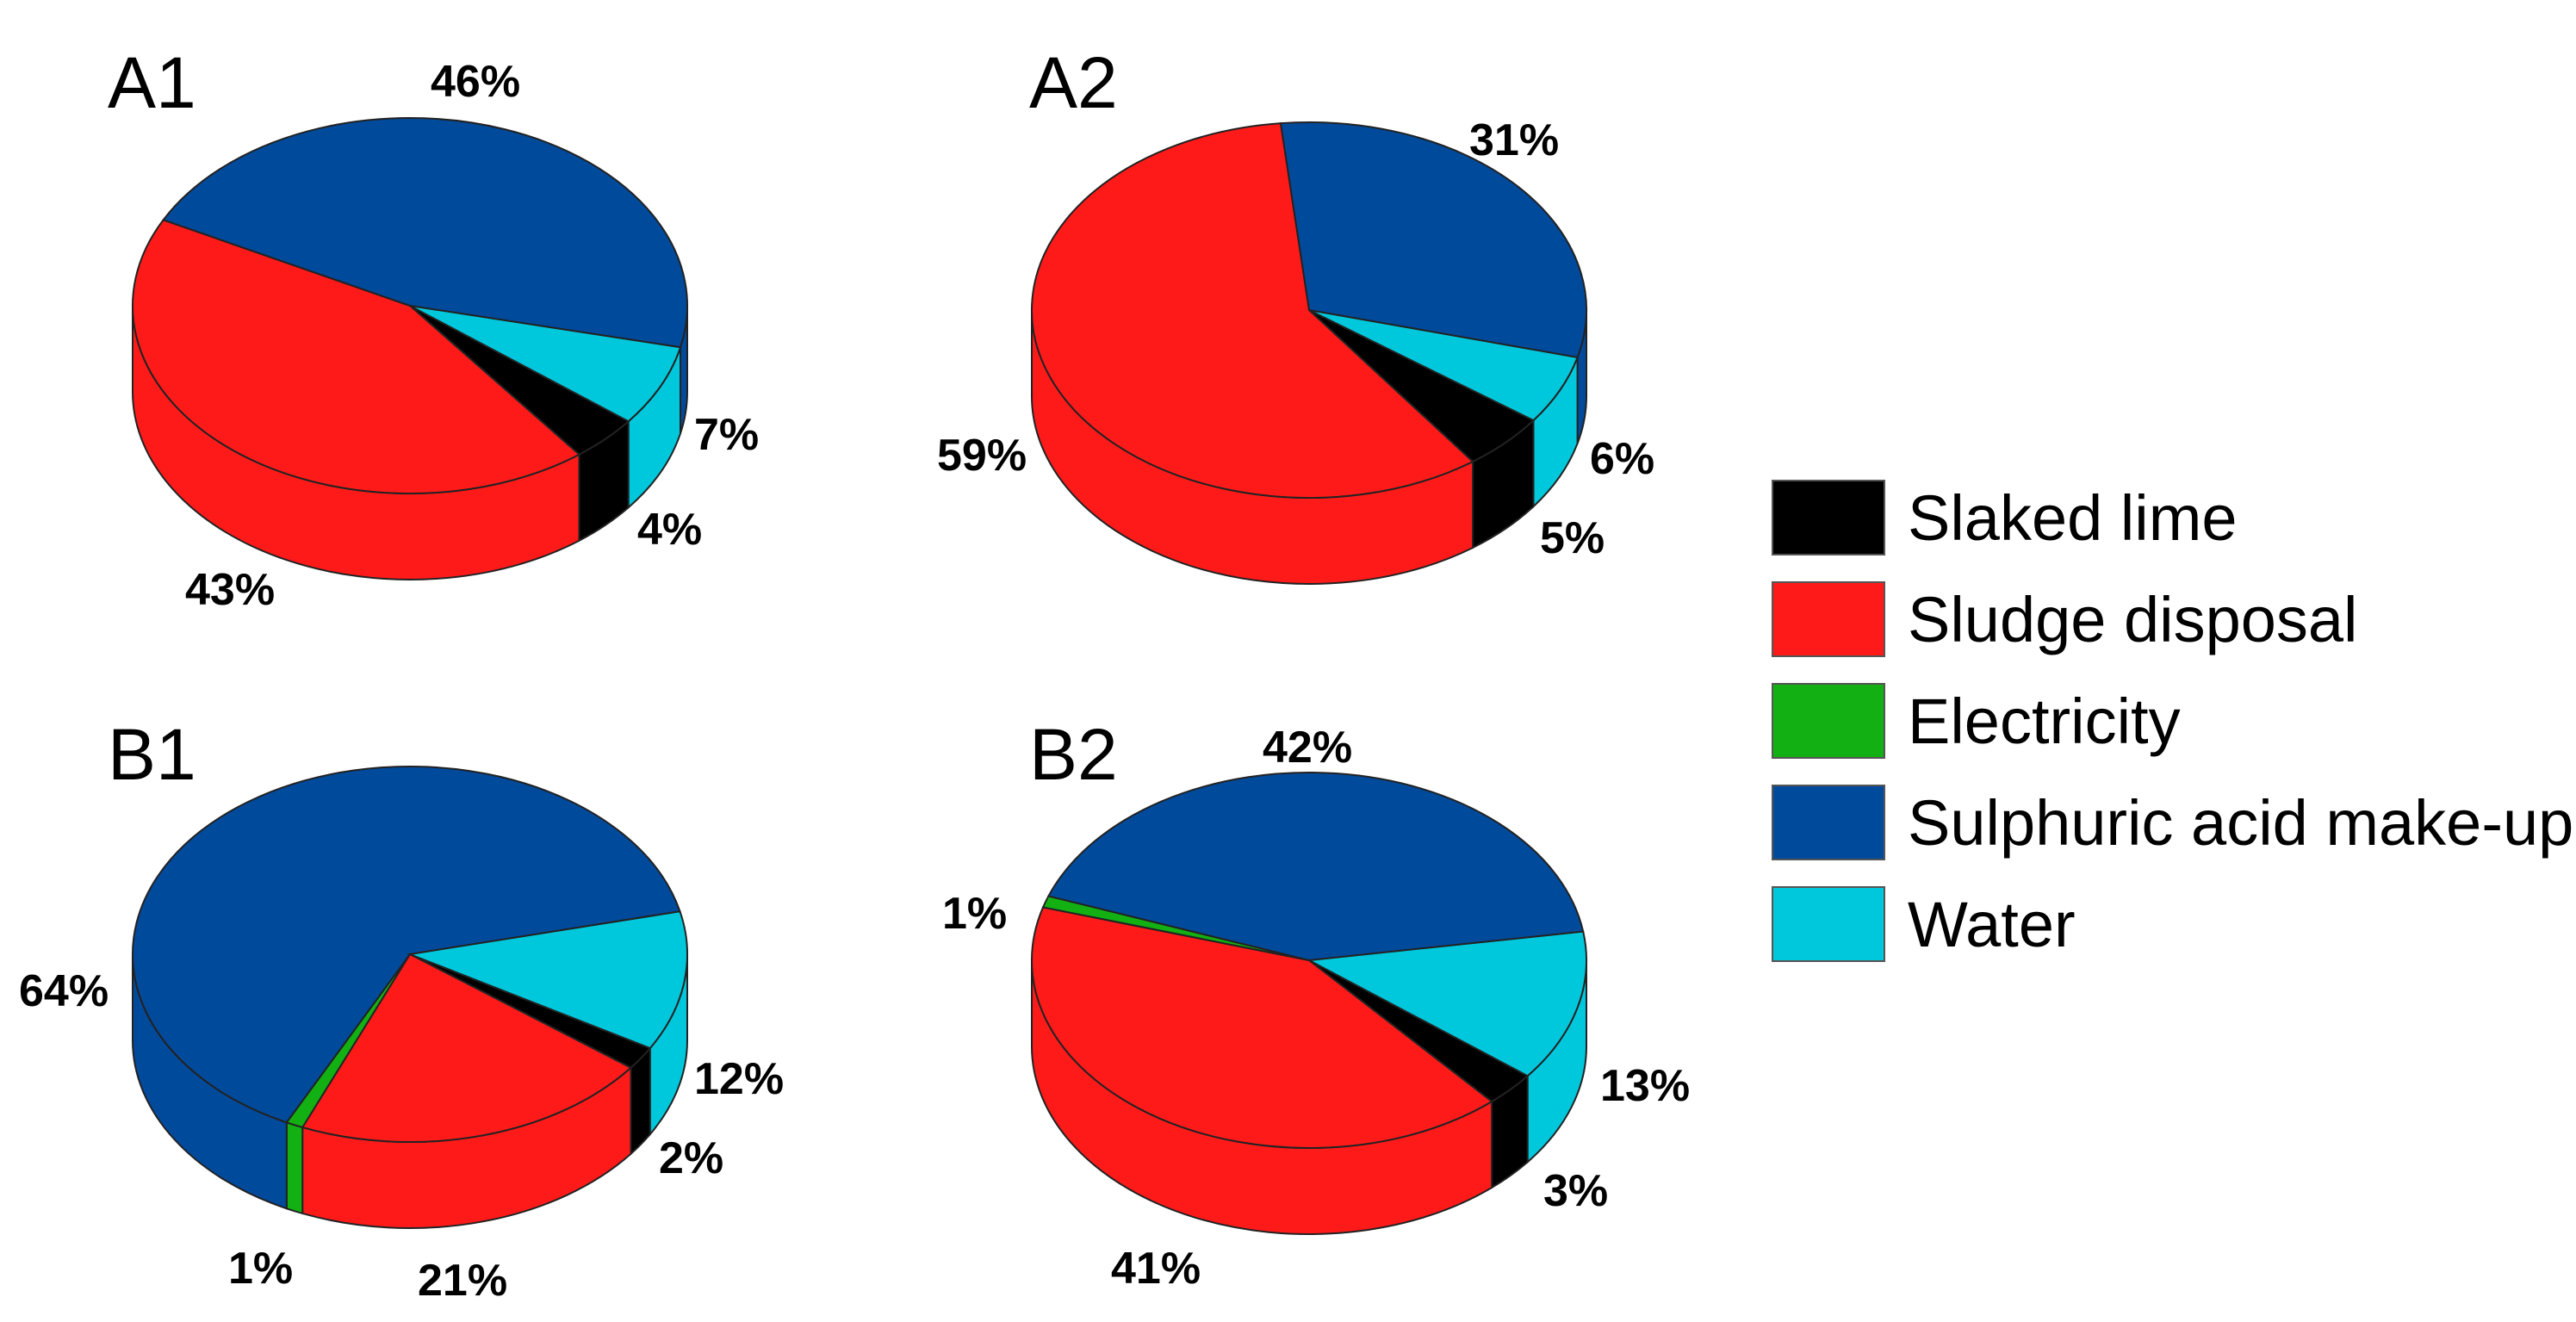 The height and width of the screenshot is (1322, 2576). Describe the element at coordinates (295, 1168) in the screenshot. I see `pie-side-b1-electricity` at that location.